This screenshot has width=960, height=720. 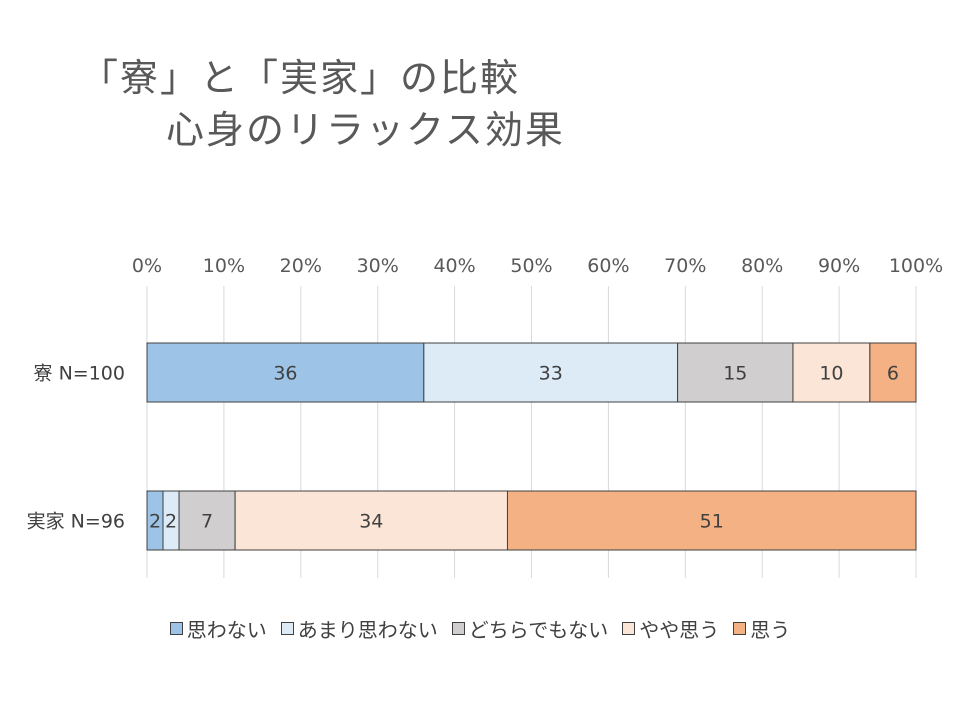 I want to click on x-tick-label: 50%, so click(x=531, y=266).